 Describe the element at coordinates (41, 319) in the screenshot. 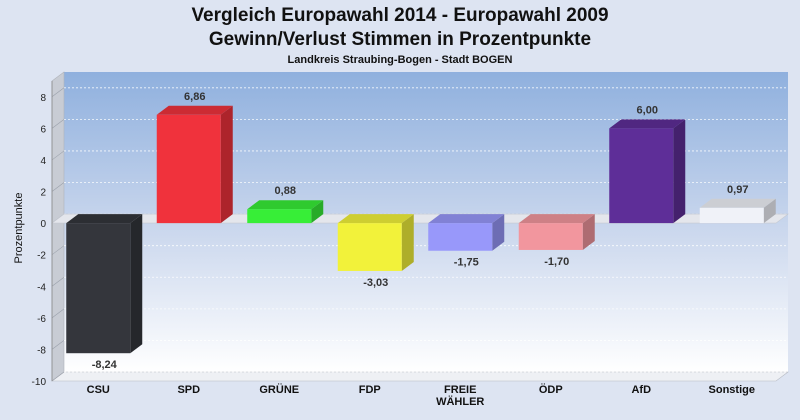

I see `y-tick-label: -6` at that location.